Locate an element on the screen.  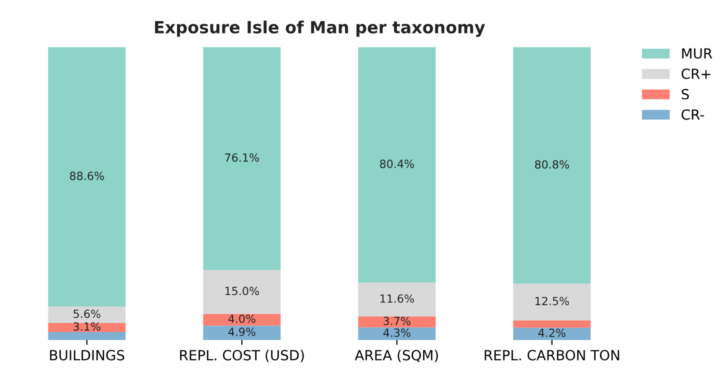
data-label: 88.6% is located at coordinates (87, 176).